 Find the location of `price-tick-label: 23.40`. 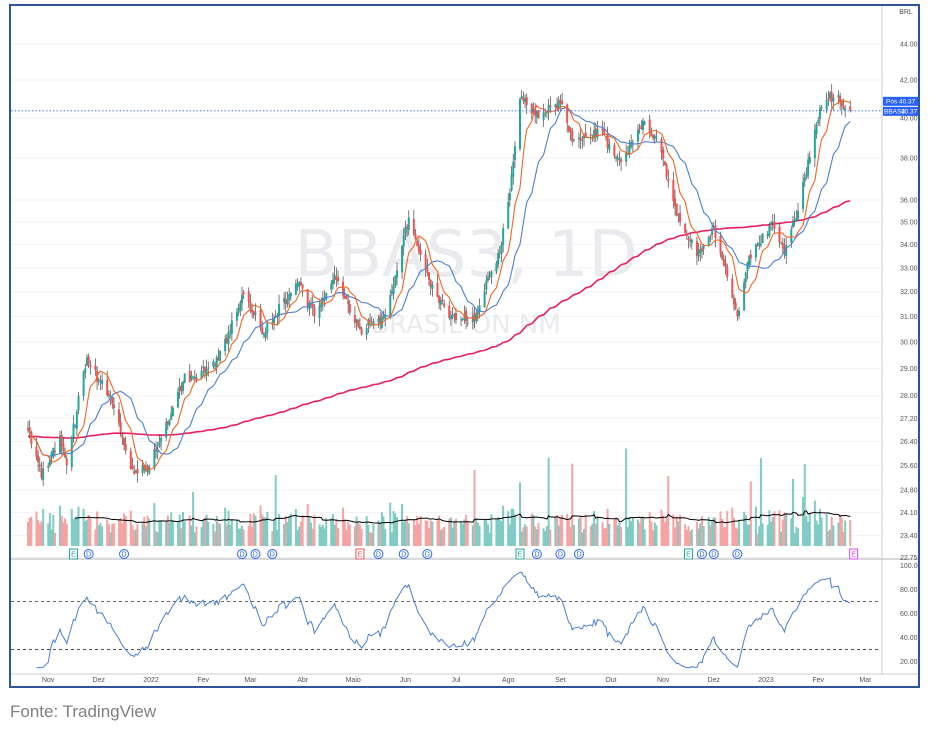

price-tick-label: 23.40 is located at coordinates (909, 536).